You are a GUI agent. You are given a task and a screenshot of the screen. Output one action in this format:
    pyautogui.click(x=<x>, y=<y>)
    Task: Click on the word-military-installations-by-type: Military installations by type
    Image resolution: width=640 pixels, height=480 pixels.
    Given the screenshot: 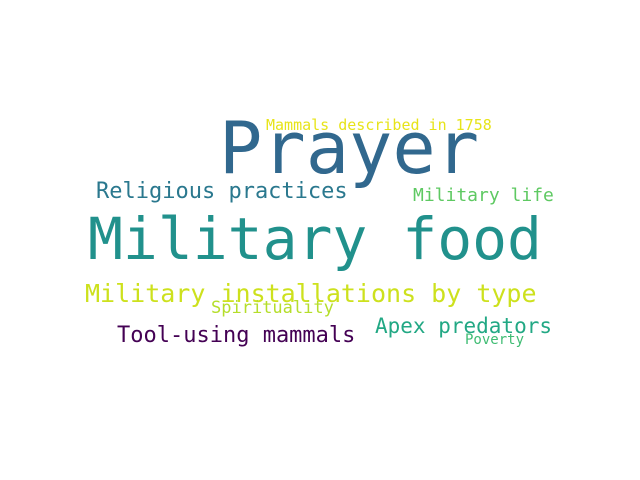 What is the action you would take?
    pyautogui.click(x=311, y=293)
    